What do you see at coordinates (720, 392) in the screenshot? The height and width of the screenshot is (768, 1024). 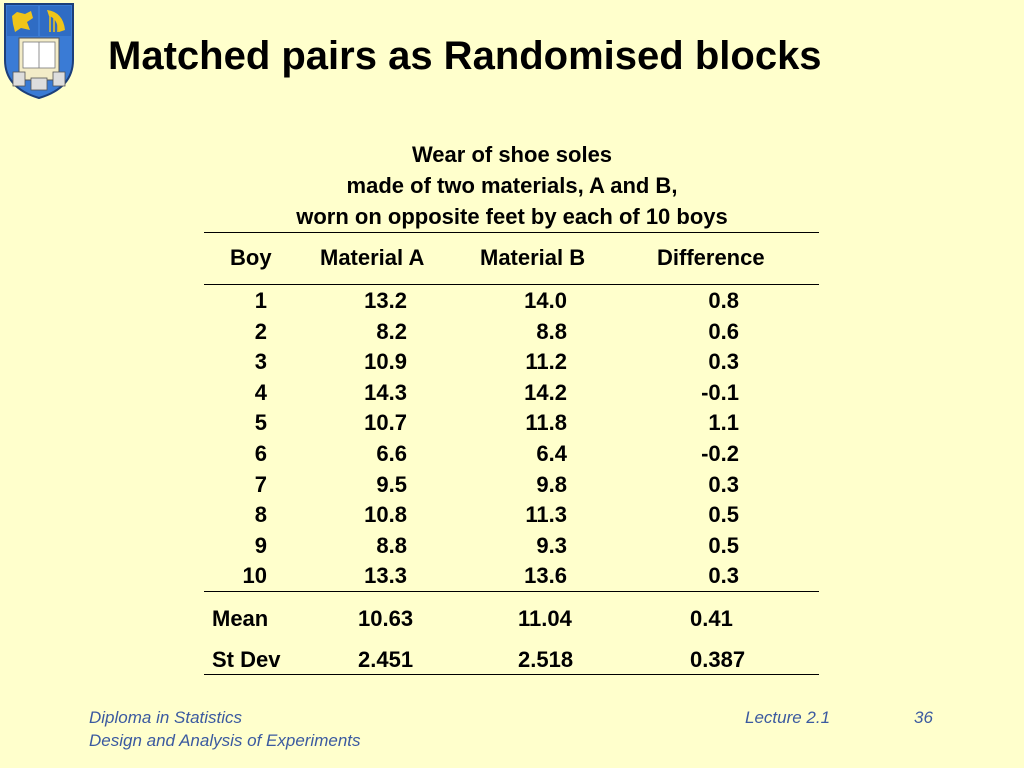 I see `cell-difference-row-4: -0.1` at bounding box center [720, 392].